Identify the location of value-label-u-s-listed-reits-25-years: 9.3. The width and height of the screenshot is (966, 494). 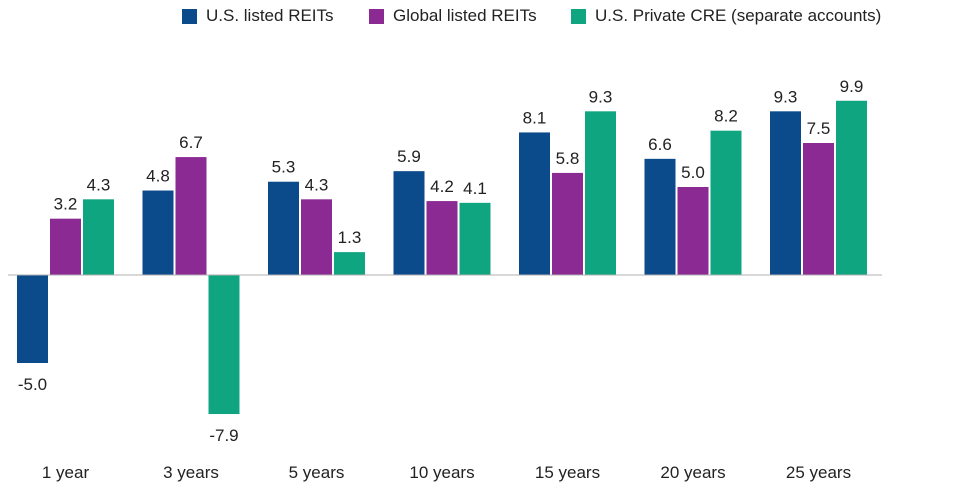
(786, 96).